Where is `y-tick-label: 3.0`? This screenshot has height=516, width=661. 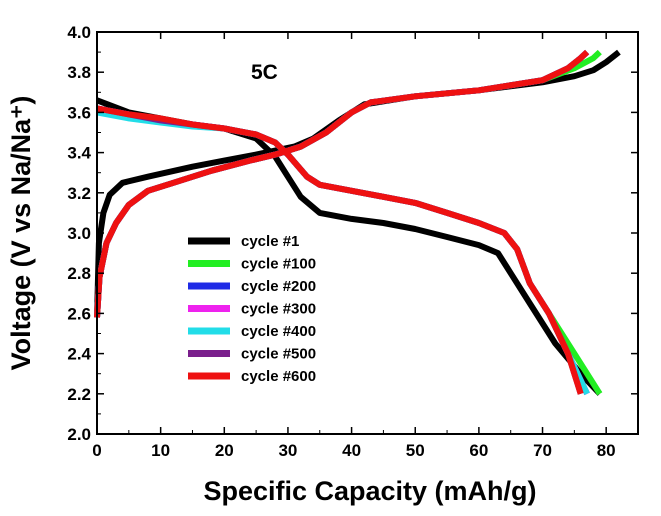
y-tick-label: 3.0 is located at coordinates (79, 233).